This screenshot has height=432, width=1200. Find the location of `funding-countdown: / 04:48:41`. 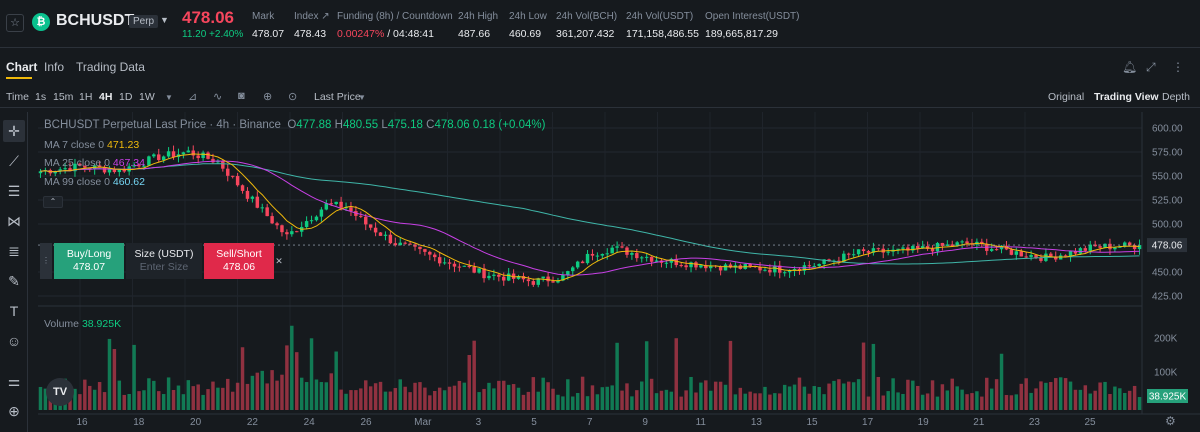

funding-countdown: / 04:48:41 is located at coordinates (409, 34).